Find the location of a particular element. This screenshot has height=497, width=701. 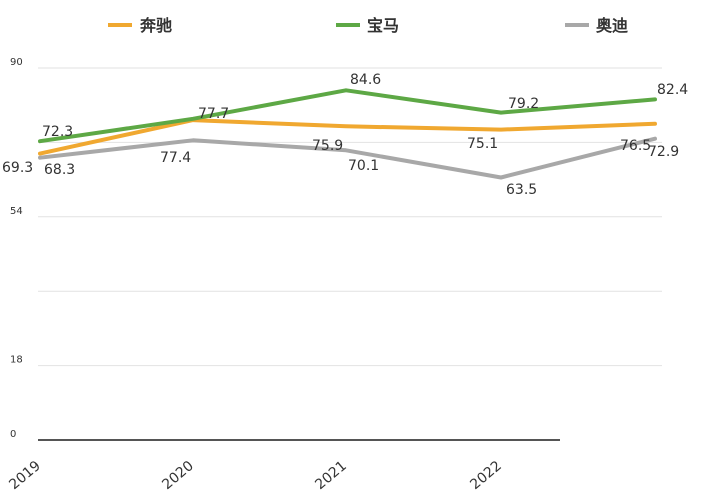

data-label: 69.3 is located at coordinates (17, 168).